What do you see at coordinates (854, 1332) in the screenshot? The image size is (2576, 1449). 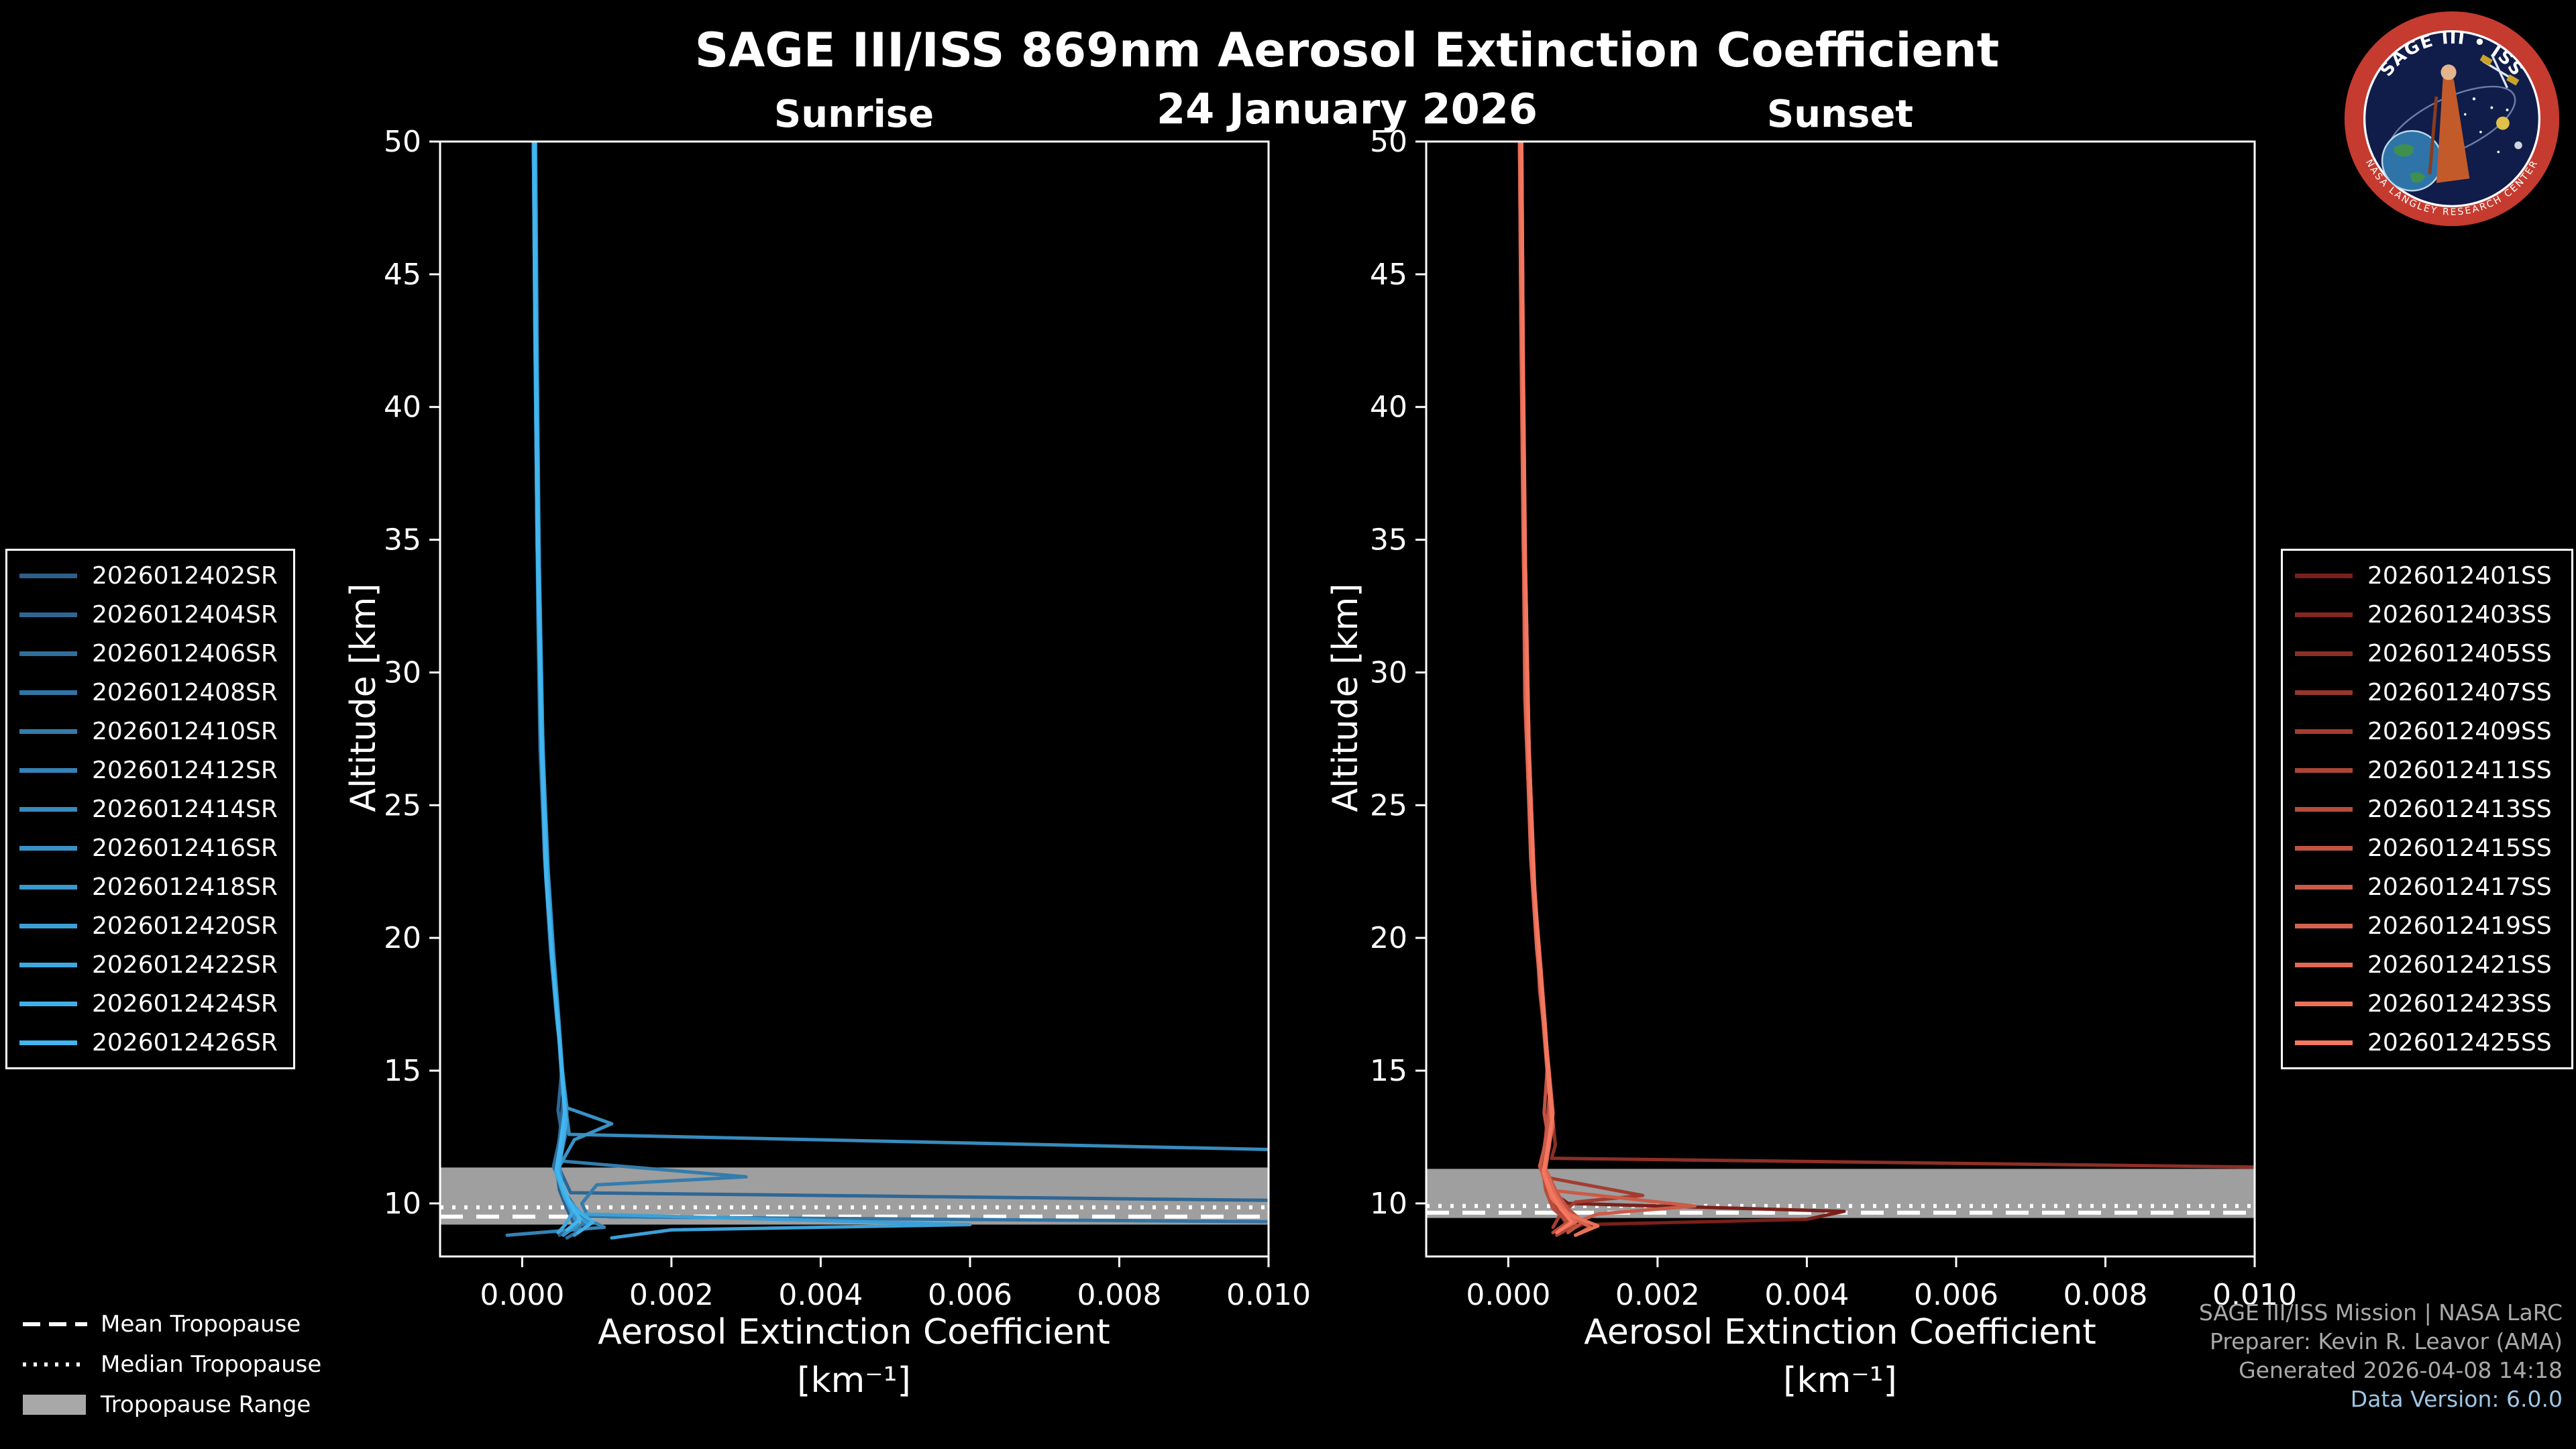 I see `sunrise-x-axis-label-text: Aerosol Extinction Coefficient` at bounding box center [854, 1332].